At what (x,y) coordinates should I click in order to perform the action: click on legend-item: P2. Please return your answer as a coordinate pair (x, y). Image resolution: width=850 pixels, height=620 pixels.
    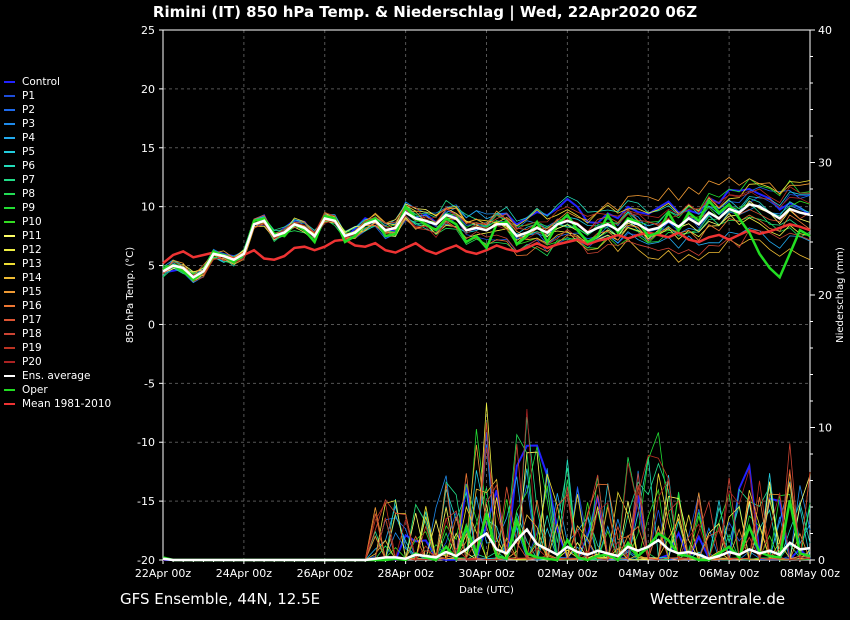
    Looking at the image, I should click on (57, 110).